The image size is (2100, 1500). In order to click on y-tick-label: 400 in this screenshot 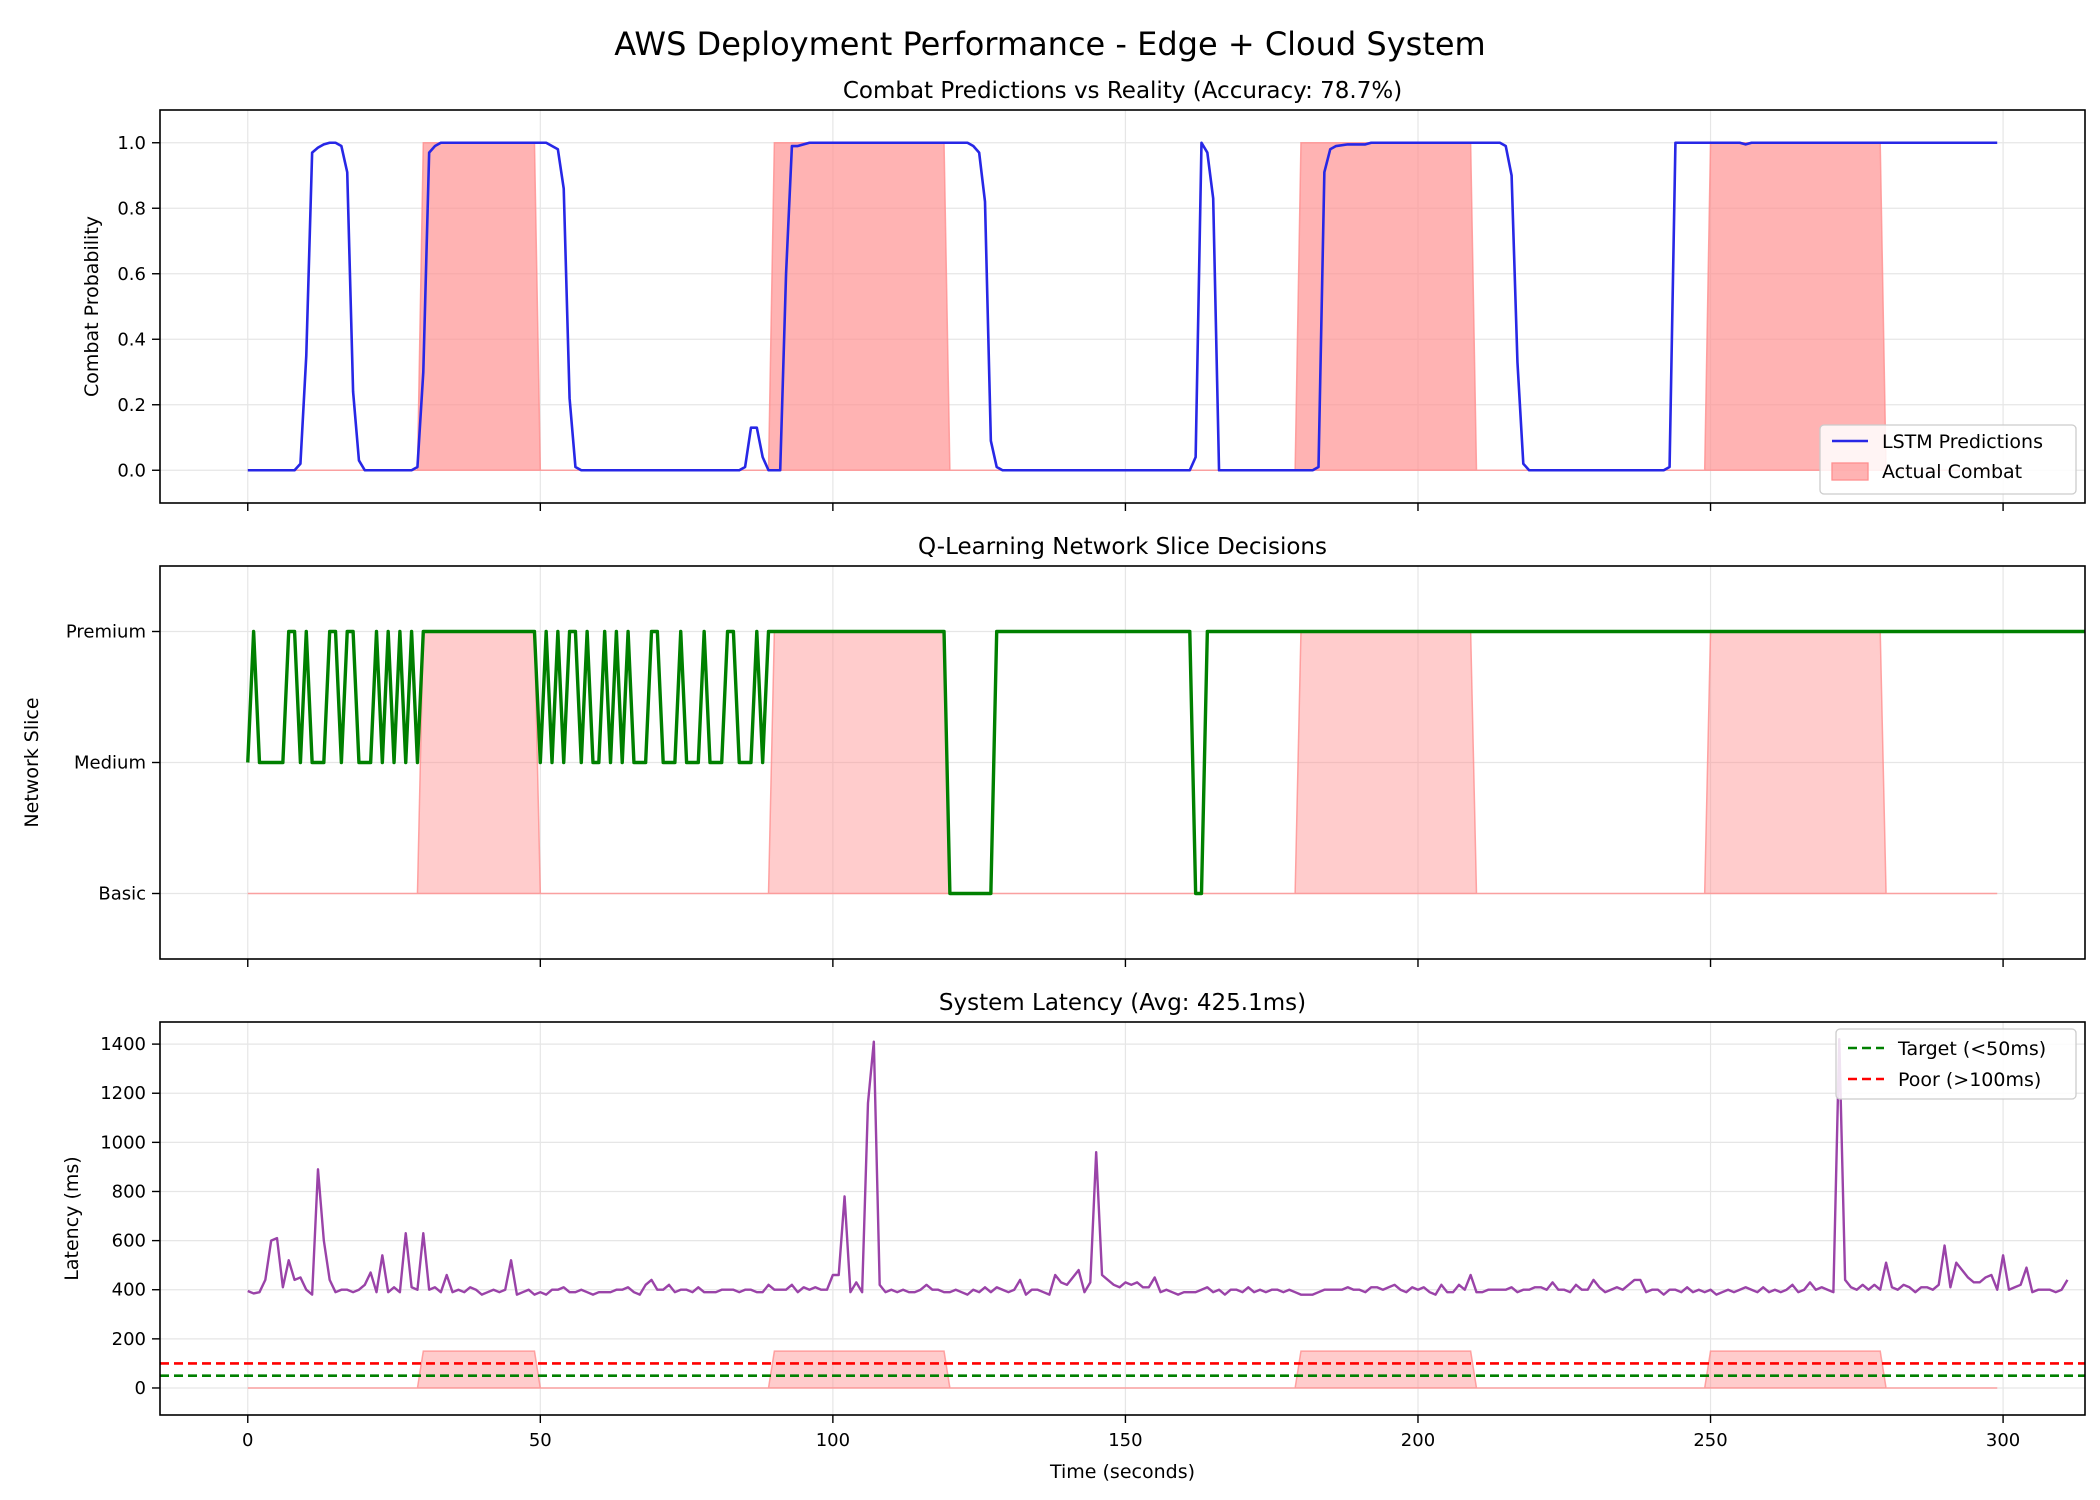, I will do `click(129, 1290)`.